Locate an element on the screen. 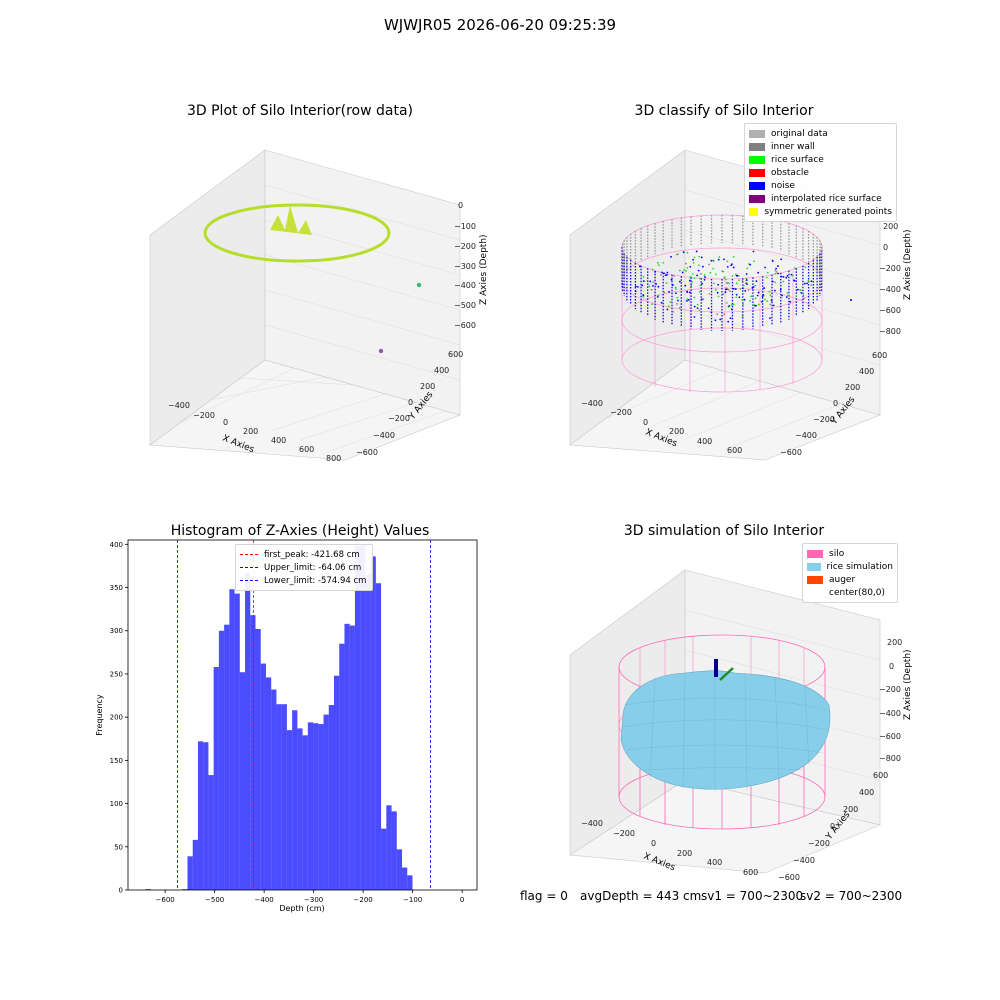  classify-legend-item: inner wall is located at coordinates (820, 146).